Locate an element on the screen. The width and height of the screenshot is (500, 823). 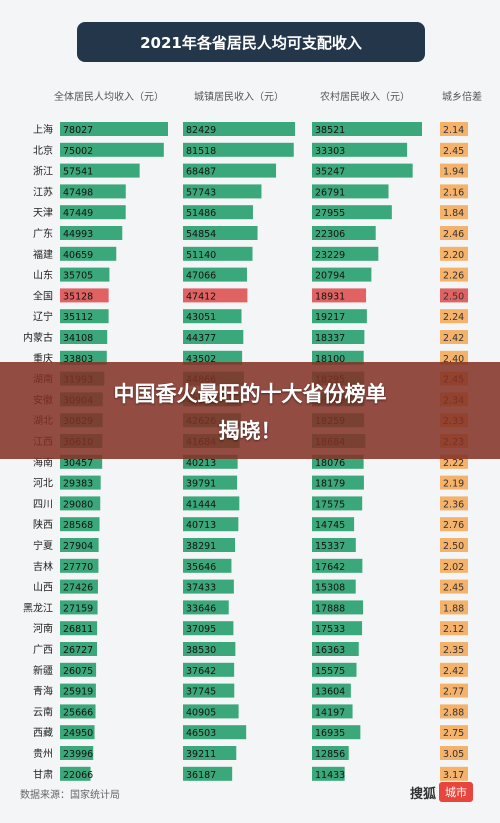
rural-value-label: 20794 is located at coordinates (330, 276).